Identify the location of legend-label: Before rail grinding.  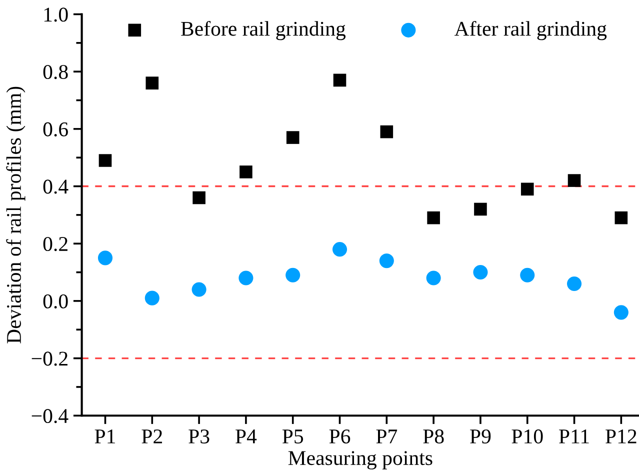
(263, 30).